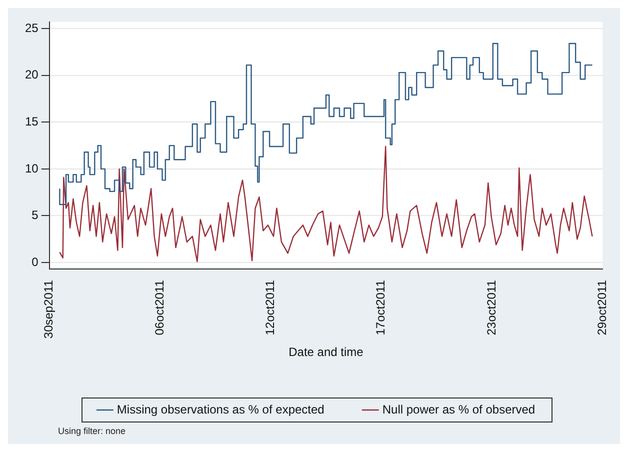  Describe the element at coordinates (31, 121) in the screenshot. I see `y-tick-label: 15` at that location.